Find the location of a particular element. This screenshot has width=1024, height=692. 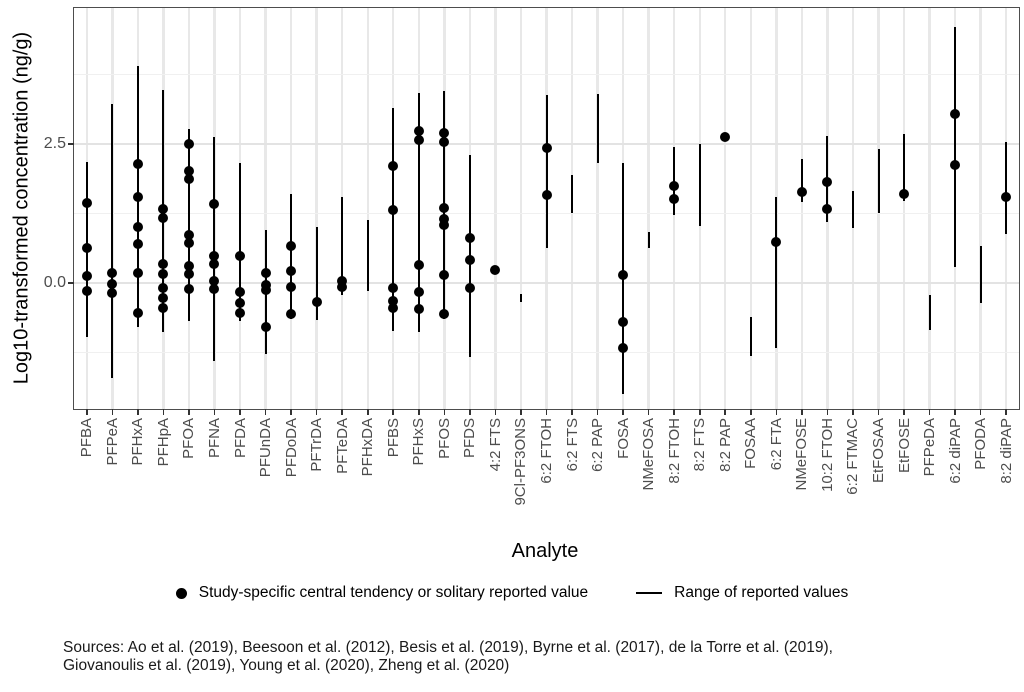

y-tick-label: 2.5 is located at coordinates (54, 144).